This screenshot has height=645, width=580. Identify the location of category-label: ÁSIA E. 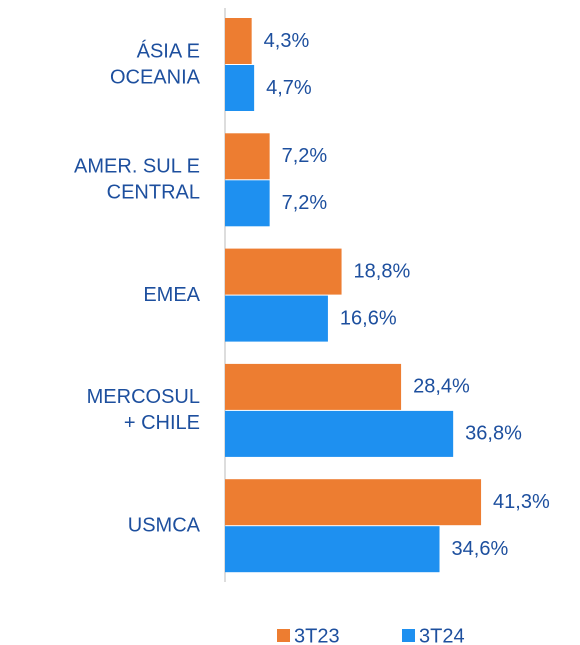
(168, 50).